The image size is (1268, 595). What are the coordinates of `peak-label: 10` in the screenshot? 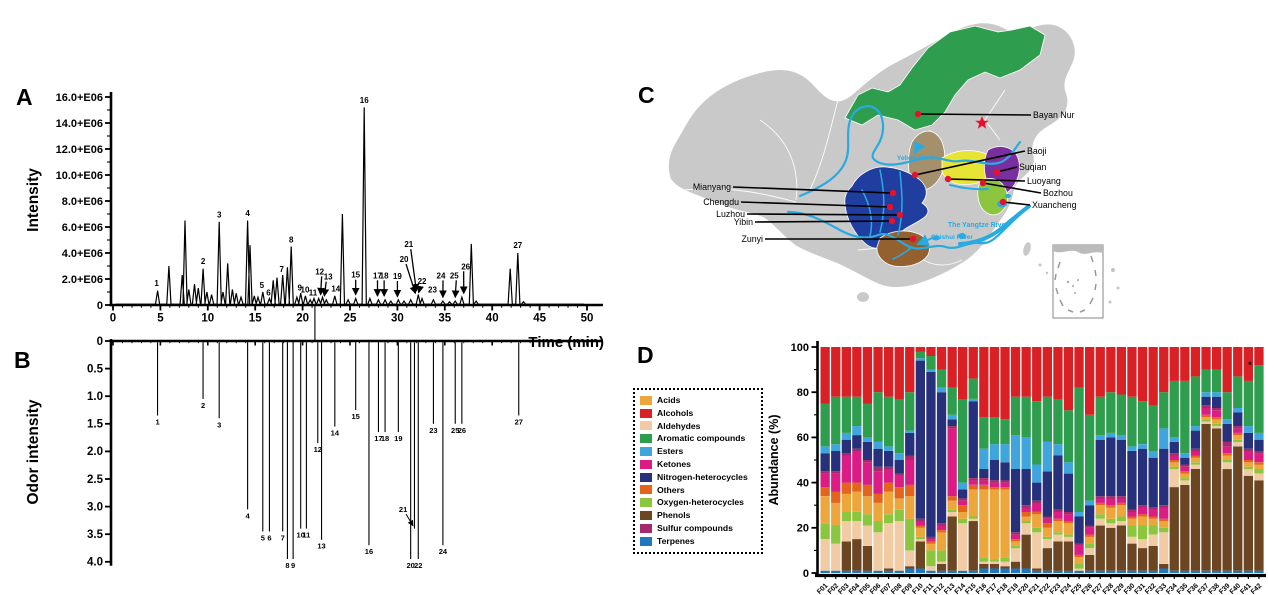 It's located at (305, 290).